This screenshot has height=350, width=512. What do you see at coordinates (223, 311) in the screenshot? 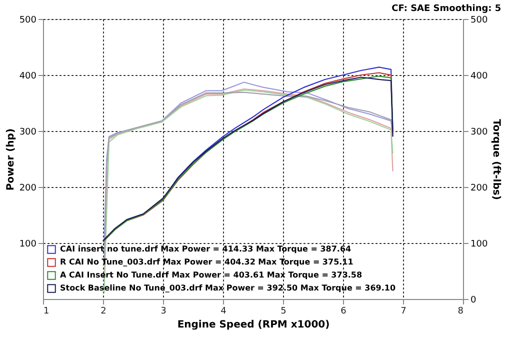
I see `x-tick-label: 4` at bounding box center [223, 311].